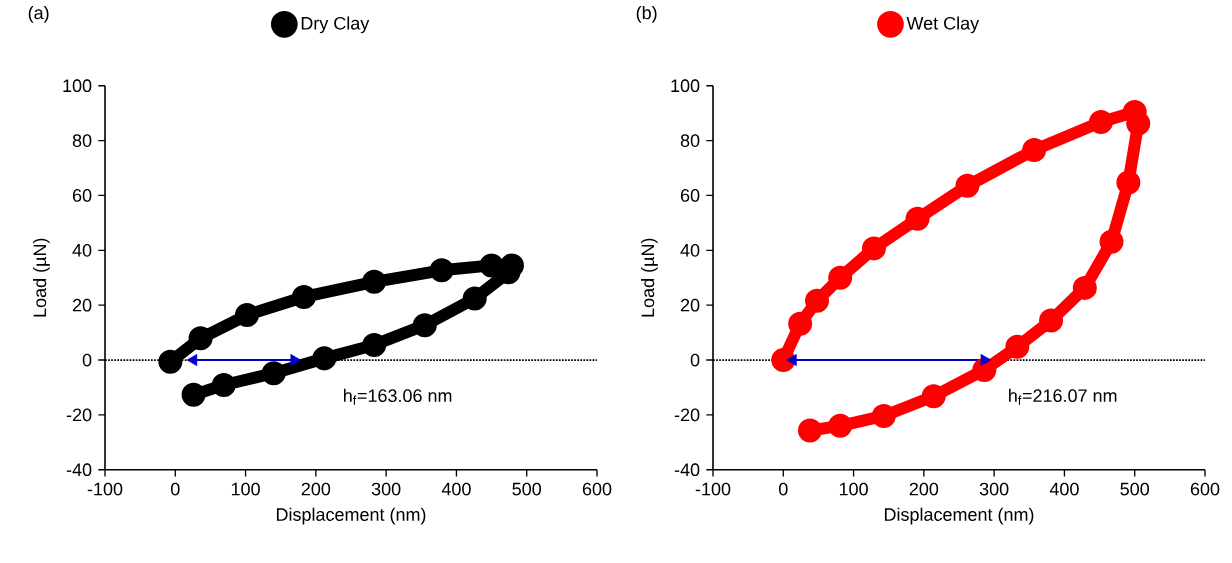  I want to click on annotation: h$_{f}$=163.06 nm, so click(398, 396).